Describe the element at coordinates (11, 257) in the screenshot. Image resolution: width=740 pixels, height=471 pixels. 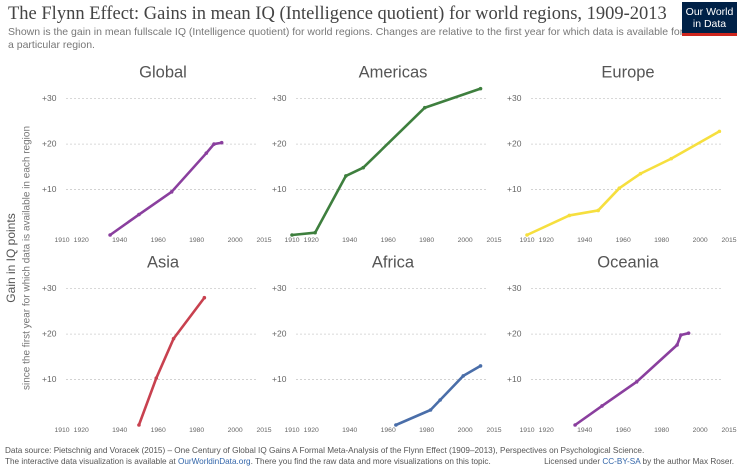
I see `y-axis-label: Gain in IQ points` at that location.